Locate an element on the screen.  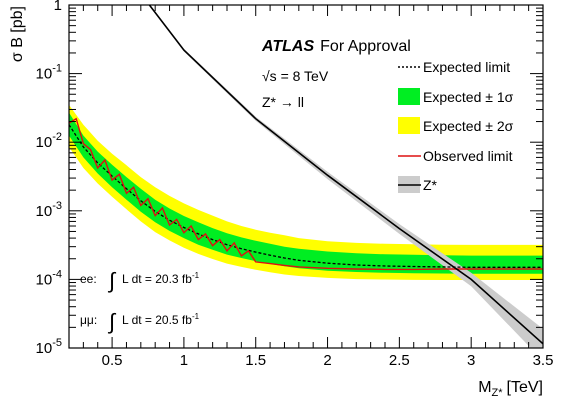
integral-sign-mumu: ∫ is located at coordinates (112, 321).